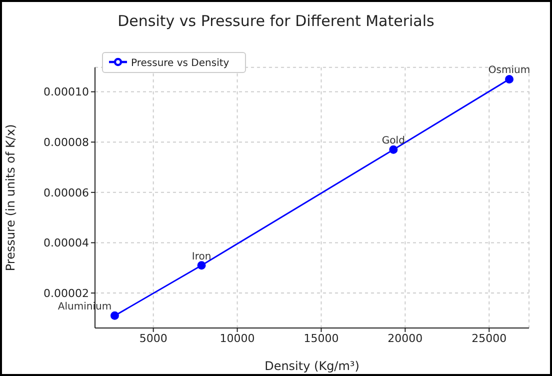  Describe the element at coordinates (180, 64) in the screenshot. I see `legend-label: Pressure vs Density` at that location.